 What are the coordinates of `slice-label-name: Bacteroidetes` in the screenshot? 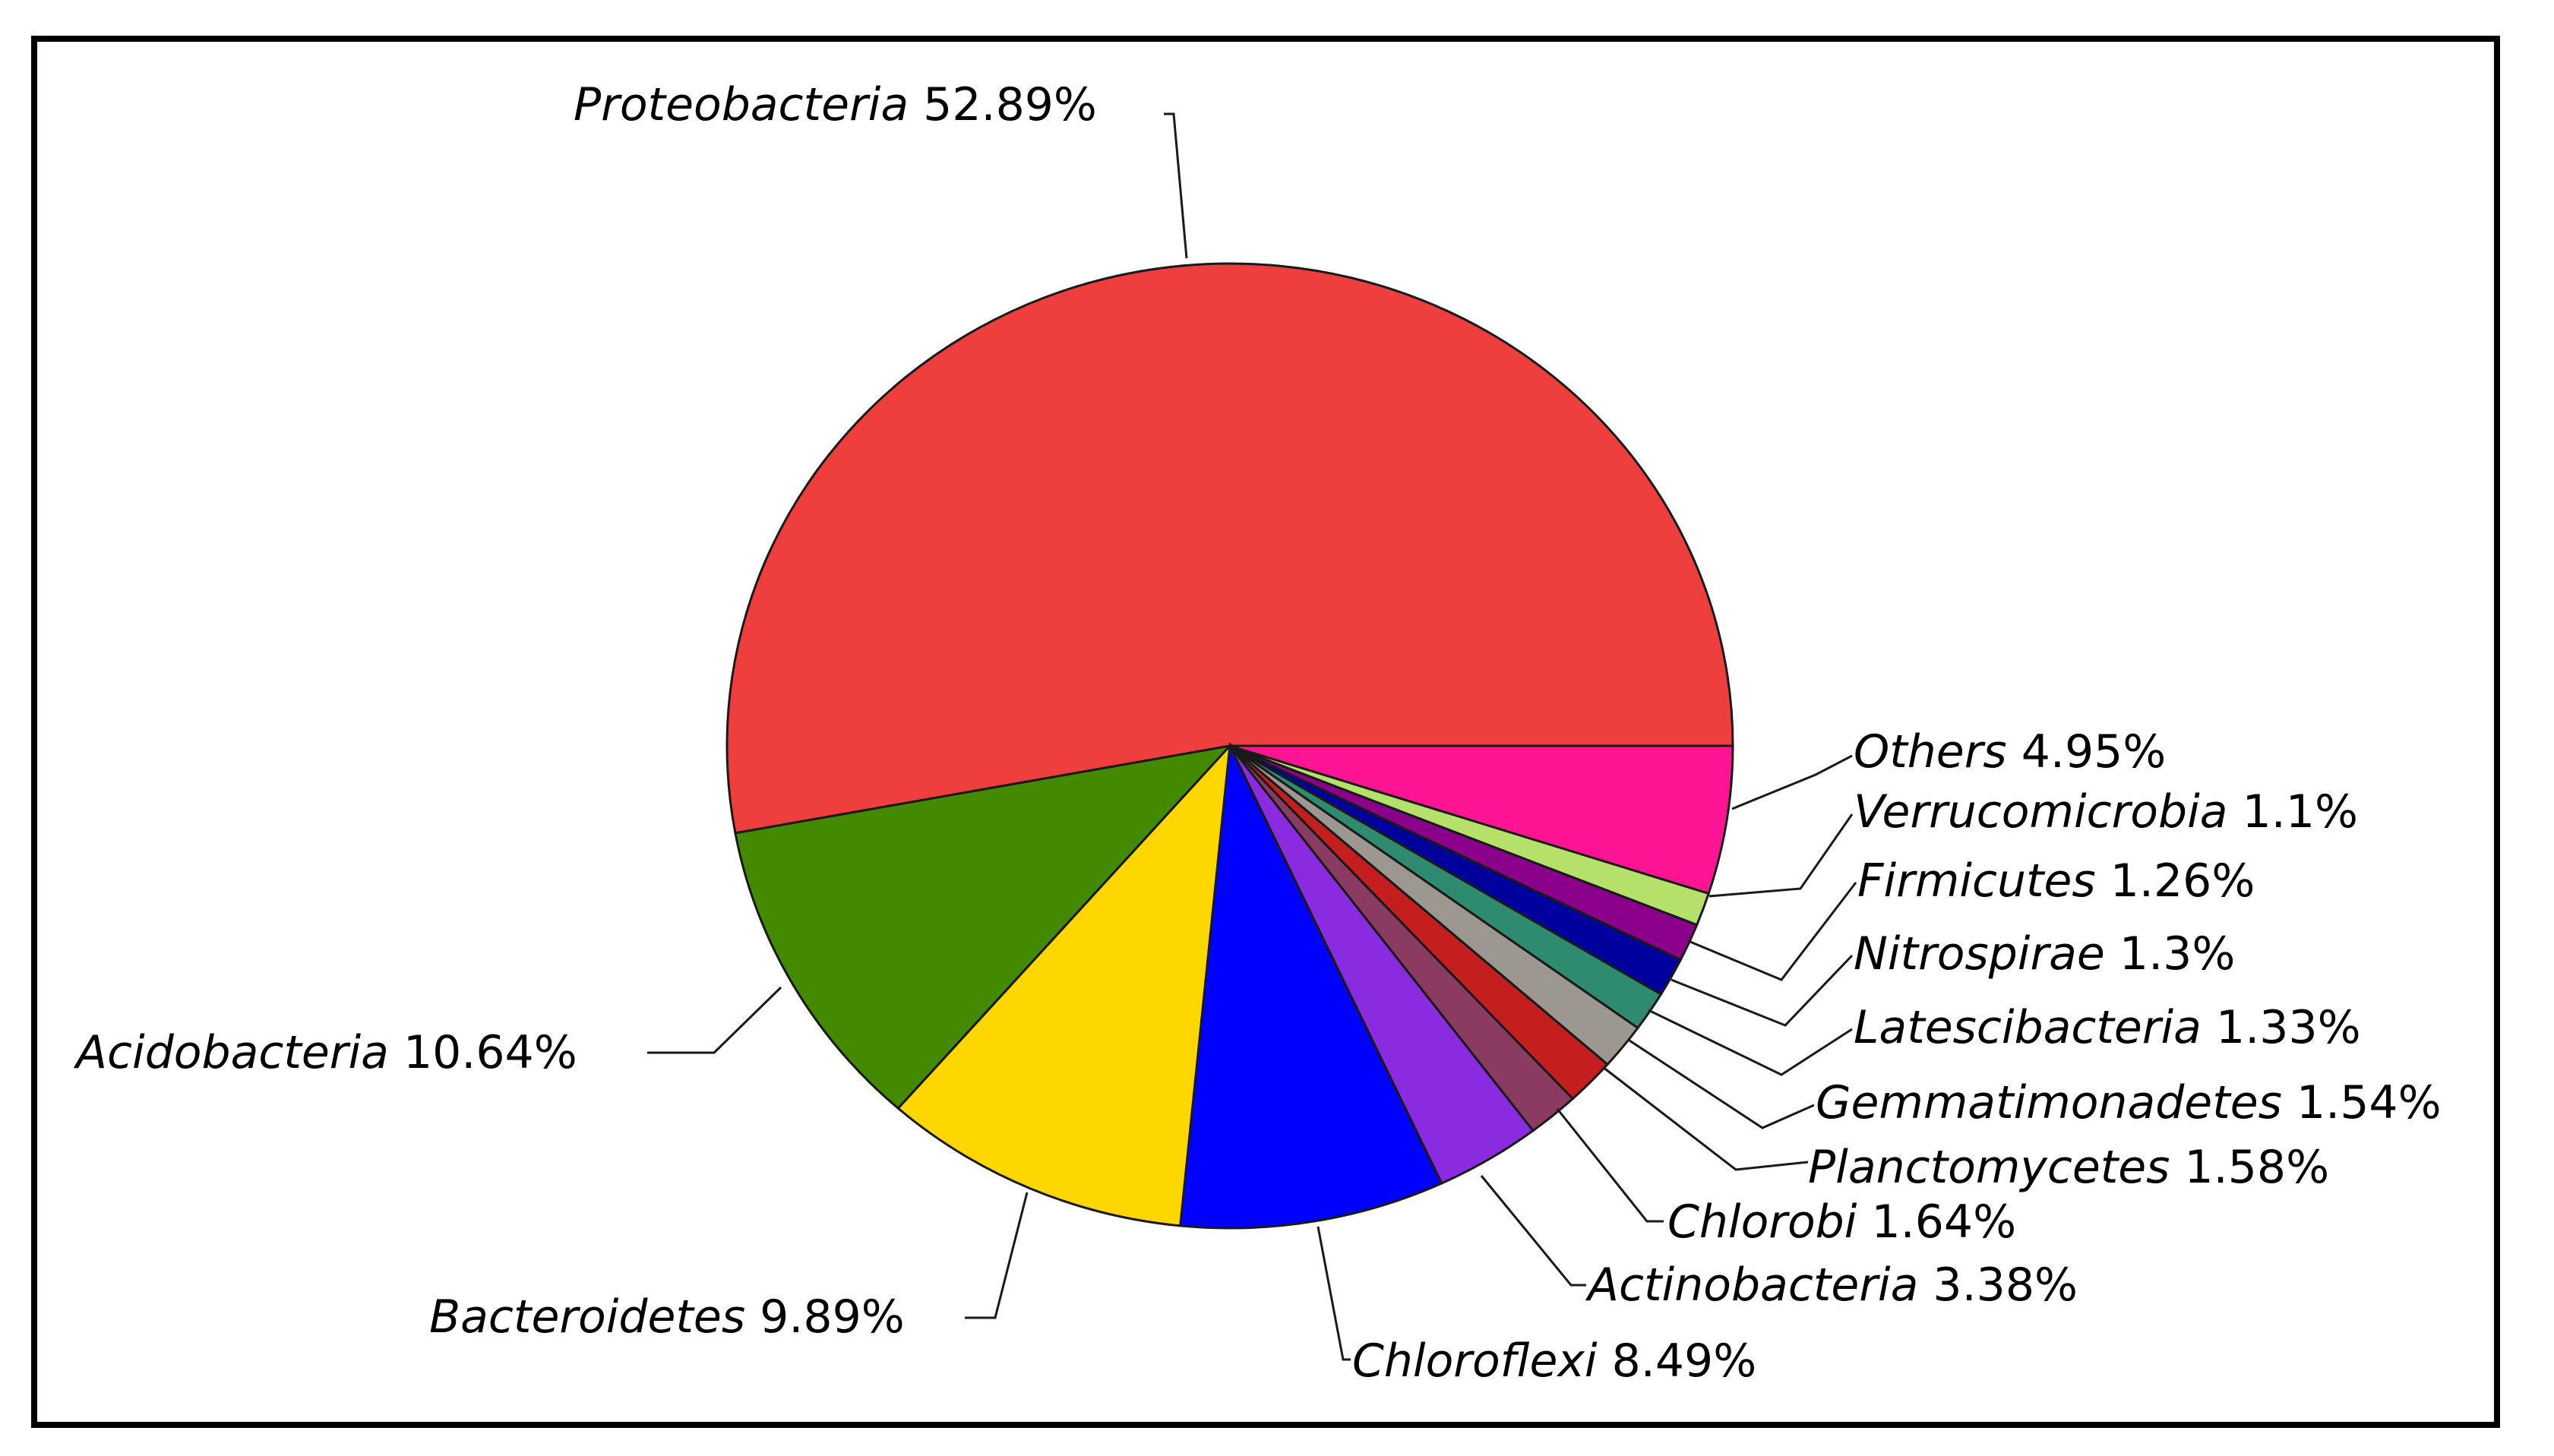 It's located at (587, 1317).